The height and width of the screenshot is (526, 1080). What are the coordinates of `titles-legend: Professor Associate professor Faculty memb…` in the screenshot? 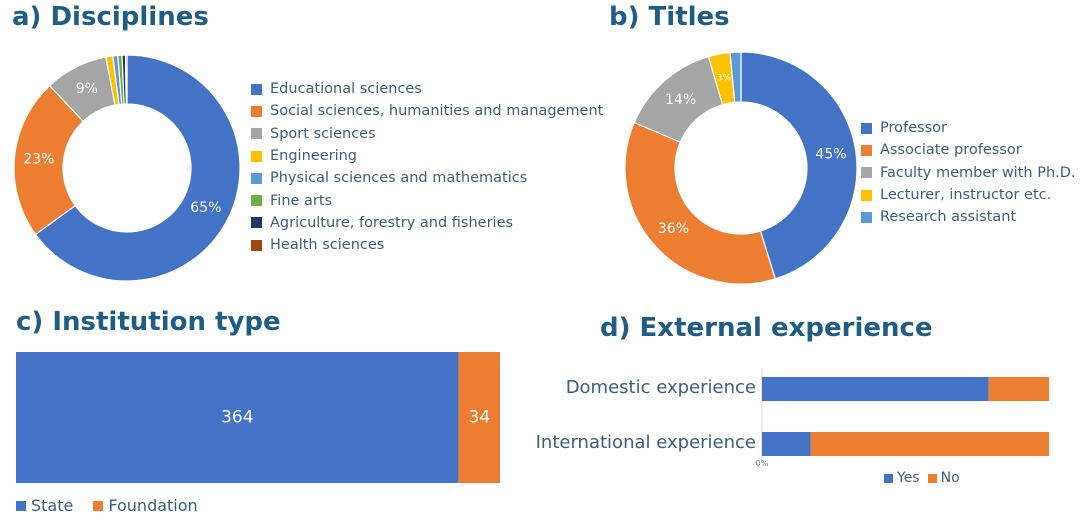 It's located at (968, 172).